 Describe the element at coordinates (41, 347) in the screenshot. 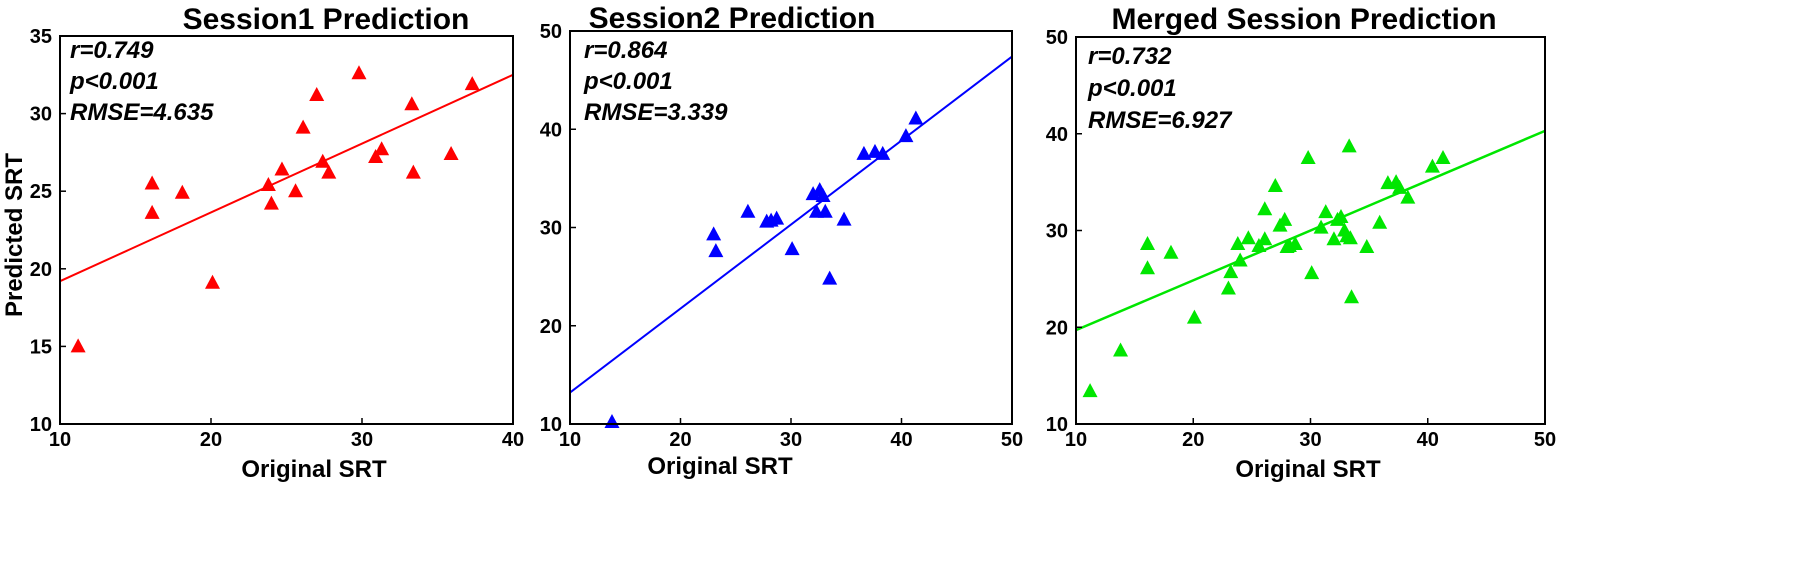

I see `y-tick-label: 15` at that location.